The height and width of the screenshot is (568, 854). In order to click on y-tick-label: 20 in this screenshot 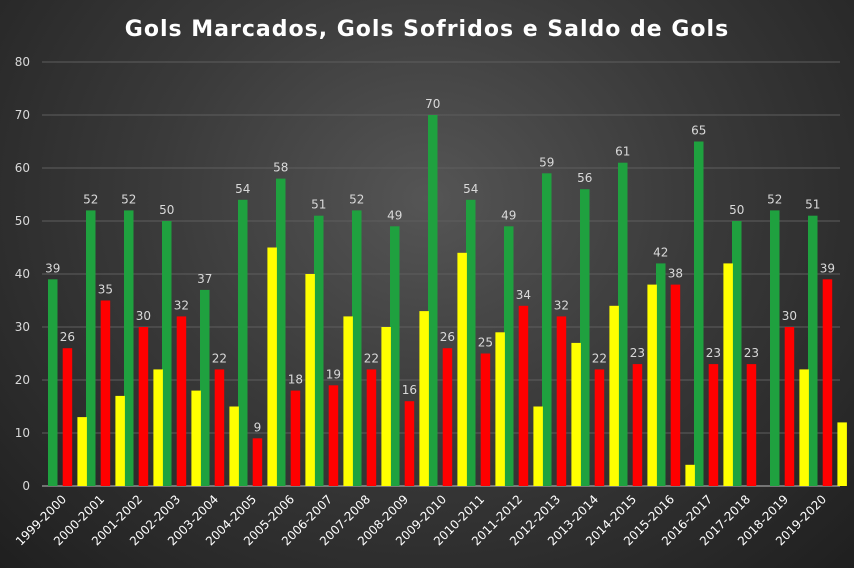, I will do `click(22, 380)`.